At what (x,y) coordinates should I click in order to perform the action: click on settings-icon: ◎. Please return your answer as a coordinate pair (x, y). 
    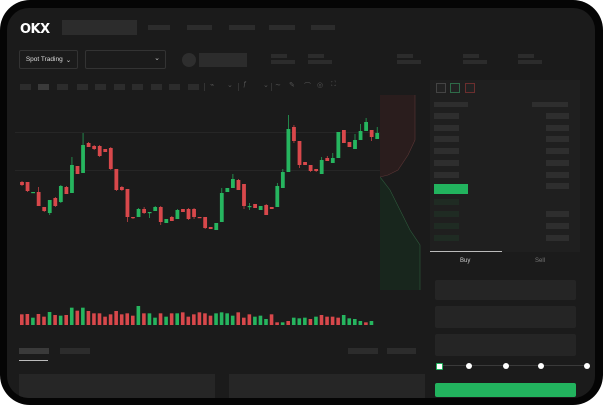
    Looking at the image, I should click on (320, 85).